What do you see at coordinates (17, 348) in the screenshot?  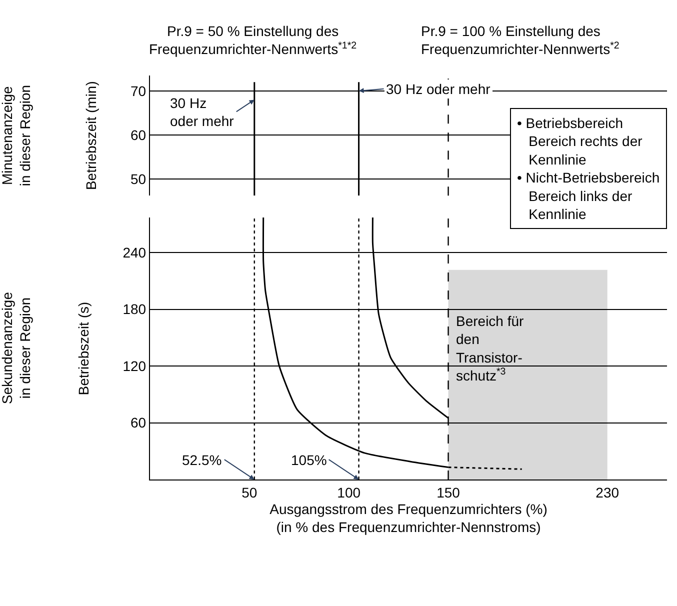 I see `text: Sekundenanzeige in dieser Region` at bounding box center [17, 348].